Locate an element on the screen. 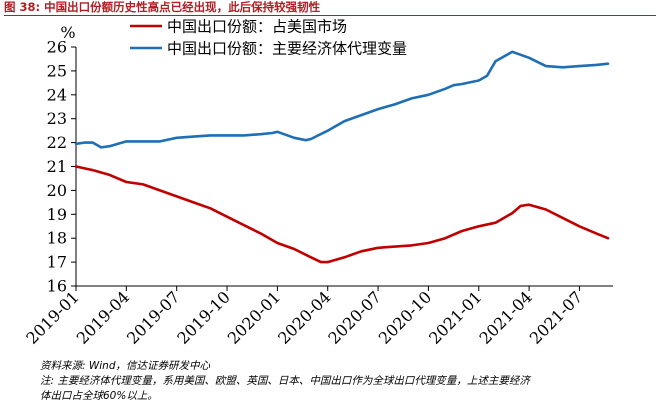  y-tick-label: 19 is located at coordinates (57, 214).